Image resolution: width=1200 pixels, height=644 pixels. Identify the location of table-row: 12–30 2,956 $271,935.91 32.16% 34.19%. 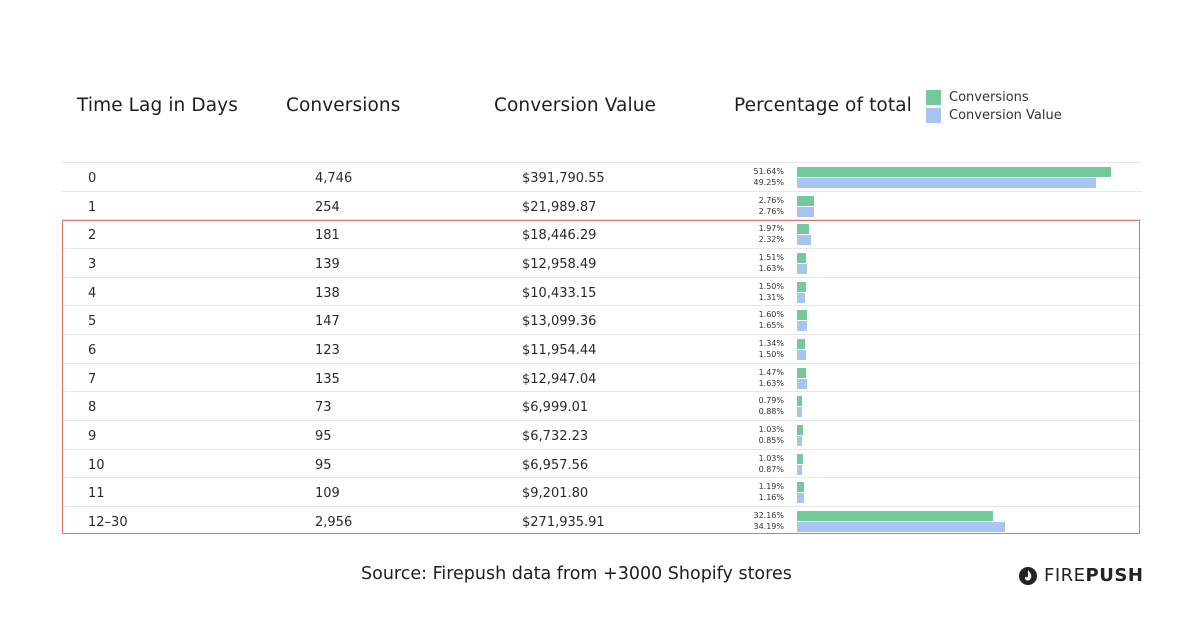
(602, 520).